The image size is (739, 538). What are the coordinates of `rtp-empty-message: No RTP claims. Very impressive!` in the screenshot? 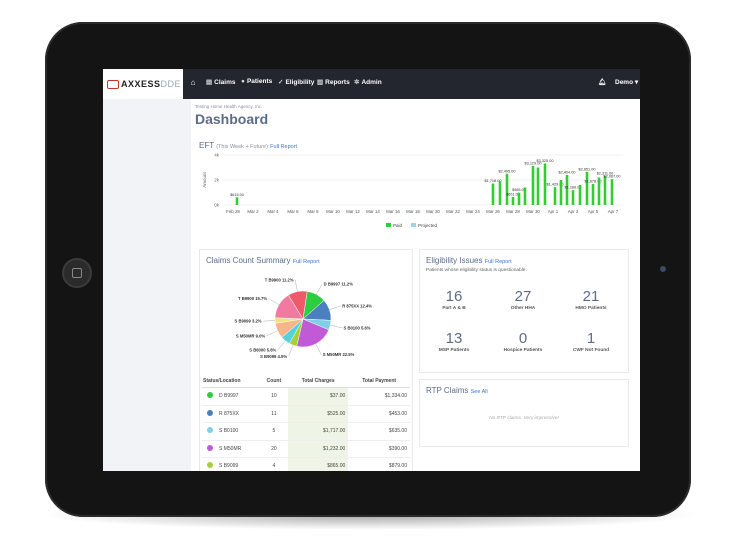 It's located at (524, 418).